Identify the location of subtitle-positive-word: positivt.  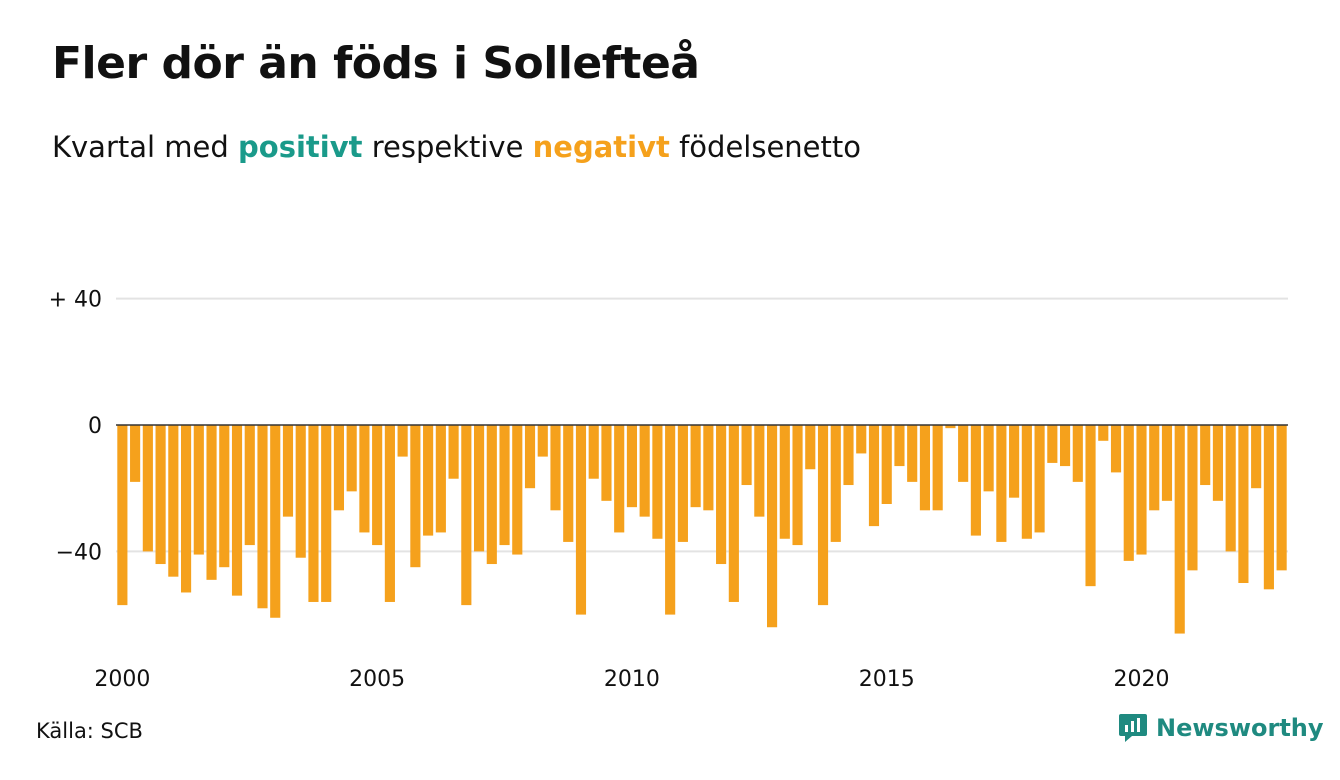
(300, 147).